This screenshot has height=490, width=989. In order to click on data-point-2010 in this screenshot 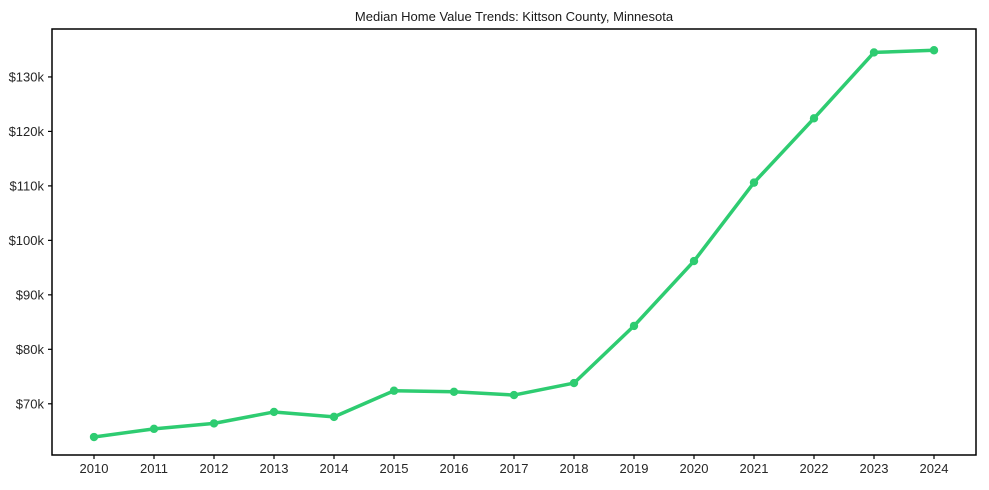, I will do `click(94, 437)`.